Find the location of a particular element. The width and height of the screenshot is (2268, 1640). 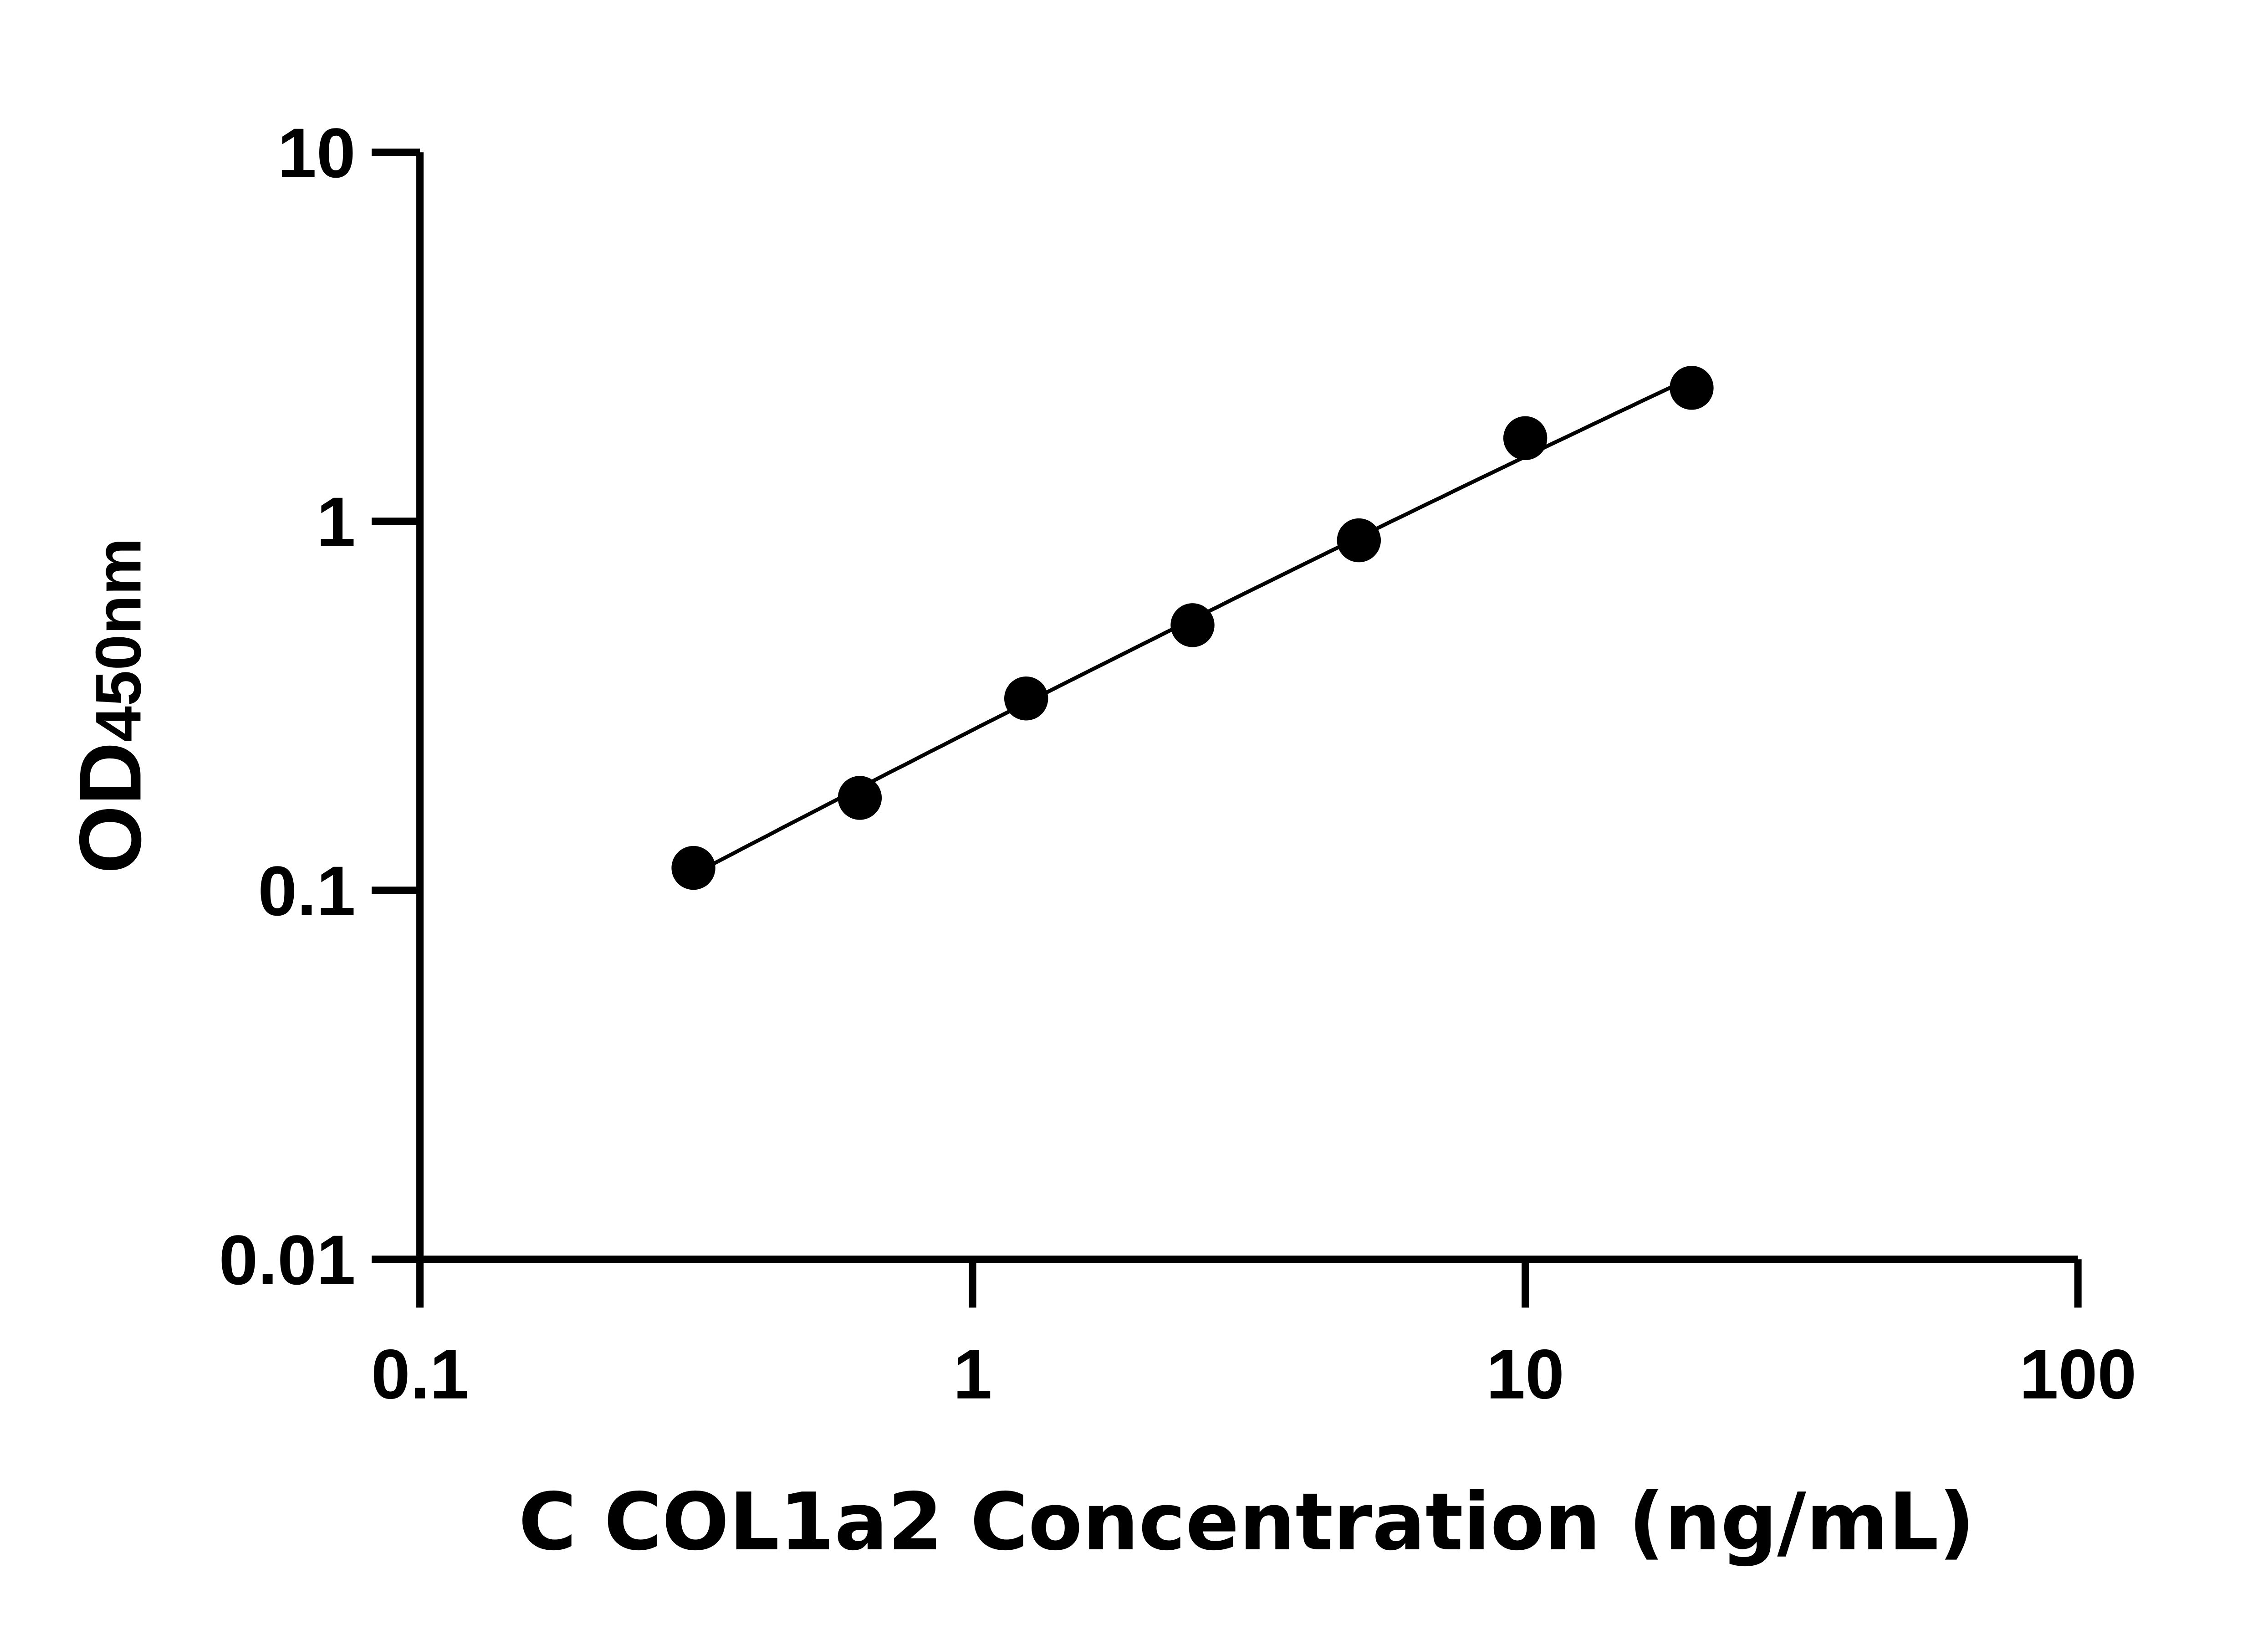

x-axis-title: C COL1a2 Concentration (ng/mL) is located at coordinates (1246, 1522).